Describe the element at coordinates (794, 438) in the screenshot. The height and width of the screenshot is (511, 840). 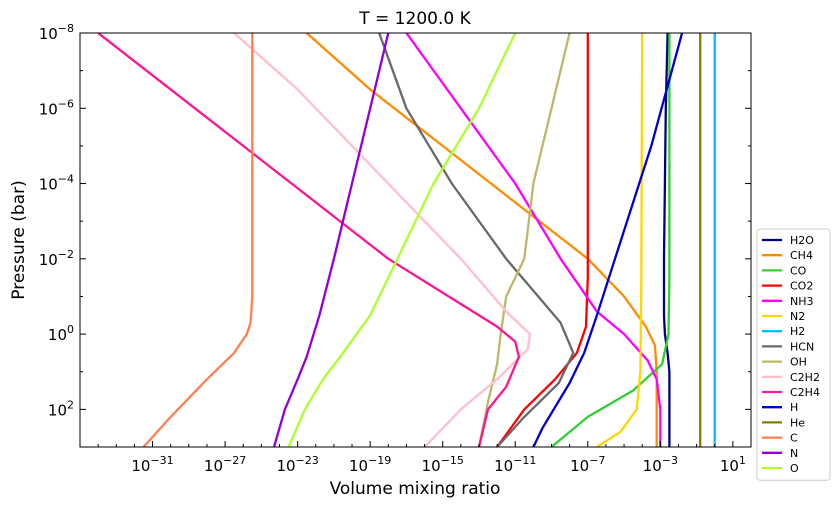
I see `legend-label-c: C` at that location.